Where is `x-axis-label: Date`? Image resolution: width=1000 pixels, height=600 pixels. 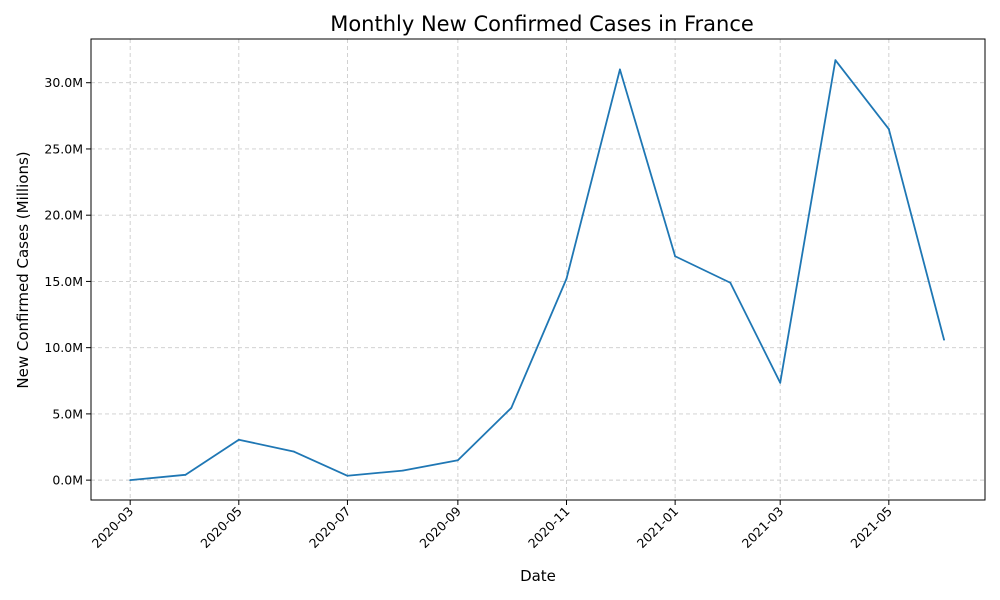 x-axis-label: Date is located at coordinates (538, 576).